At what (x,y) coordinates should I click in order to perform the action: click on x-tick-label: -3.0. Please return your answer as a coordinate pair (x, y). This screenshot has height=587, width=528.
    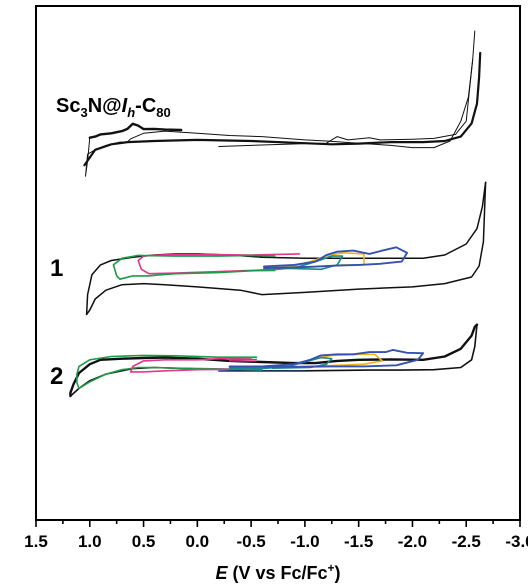
    Looking at the image, I should click on (516, 541).